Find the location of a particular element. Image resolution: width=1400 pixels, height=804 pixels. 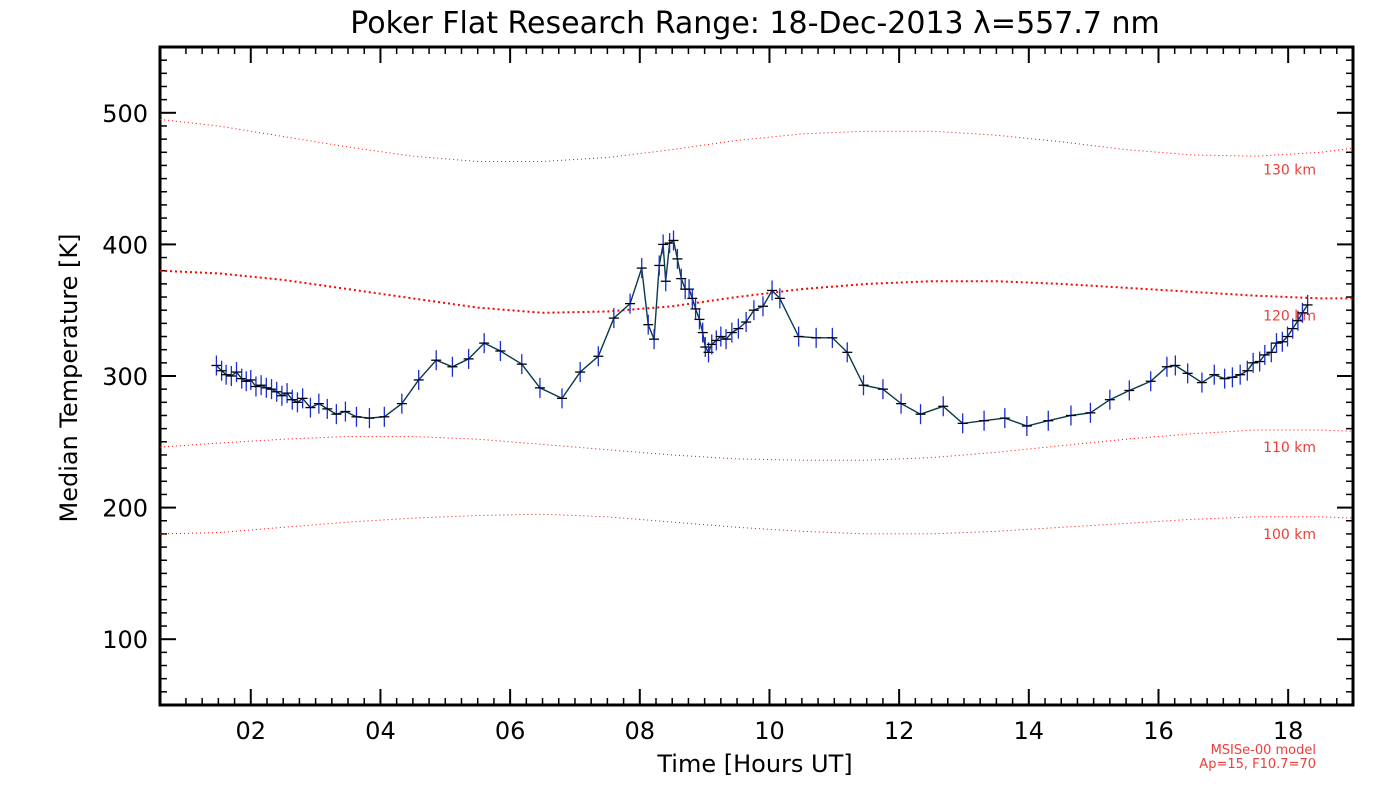

y-tick-label: 400 is located at coordinates (125, 245).